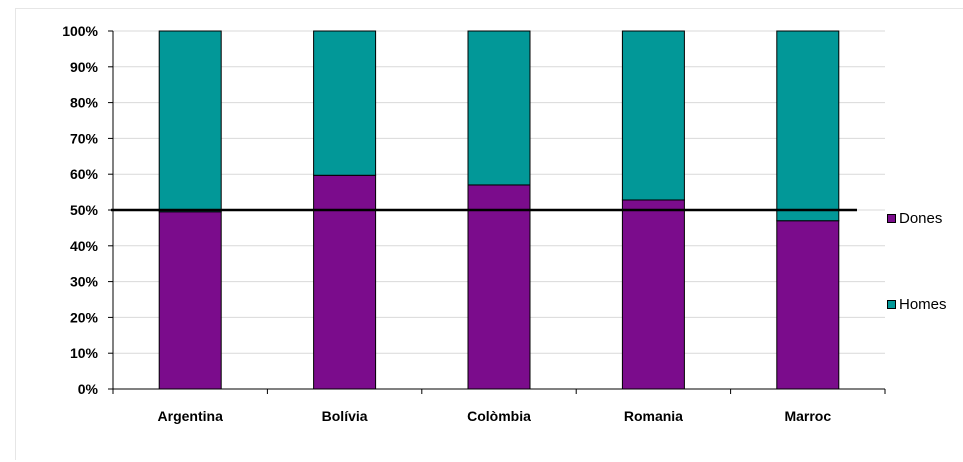  I want to click on y-tick-label: 50%, so click(84, 210).